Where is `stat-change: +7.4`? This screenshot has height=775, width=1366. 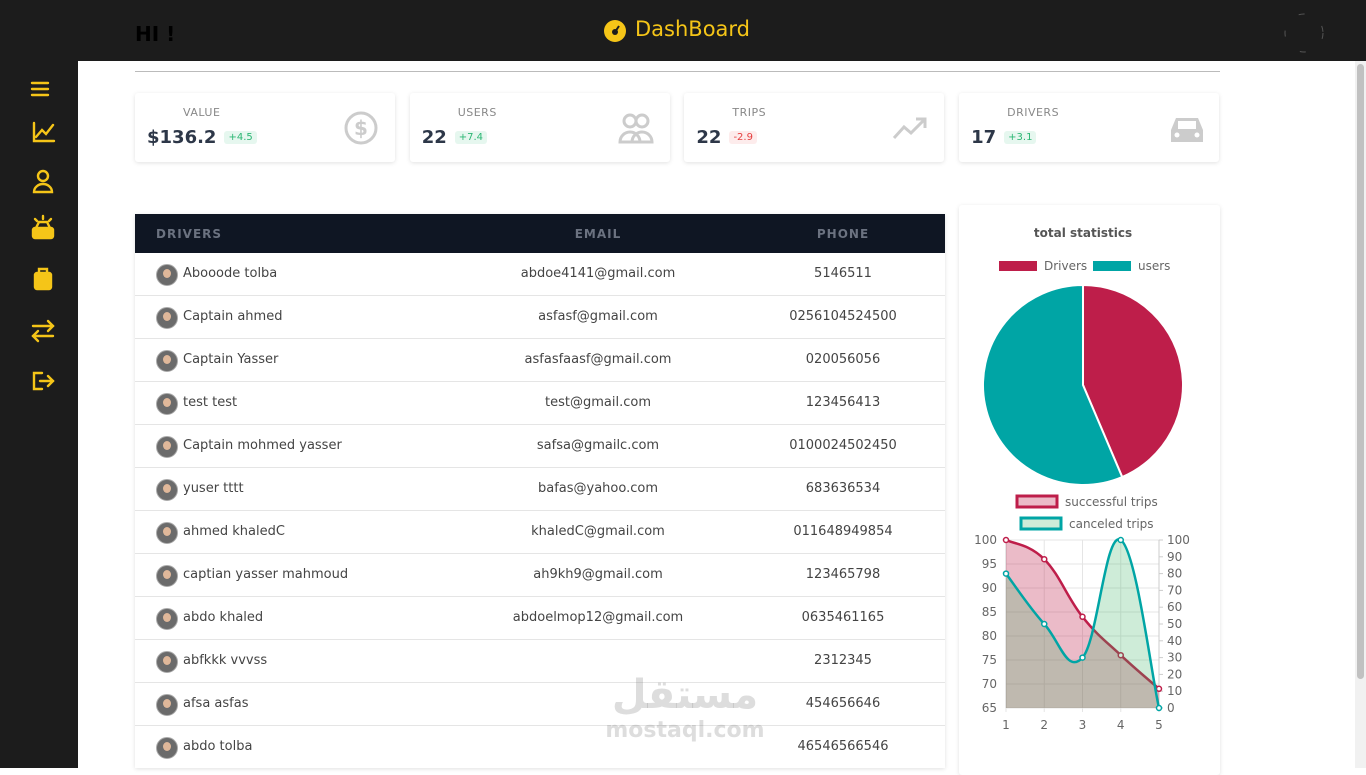
stat-change: +7.4 is located at coordinates (471, 137).